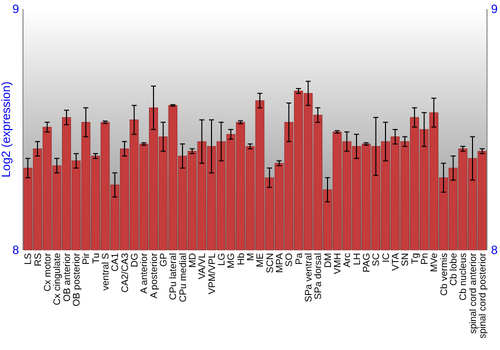 The image size is (500, 350). I want to click on x-tick-label: IC, so click(386, 257).